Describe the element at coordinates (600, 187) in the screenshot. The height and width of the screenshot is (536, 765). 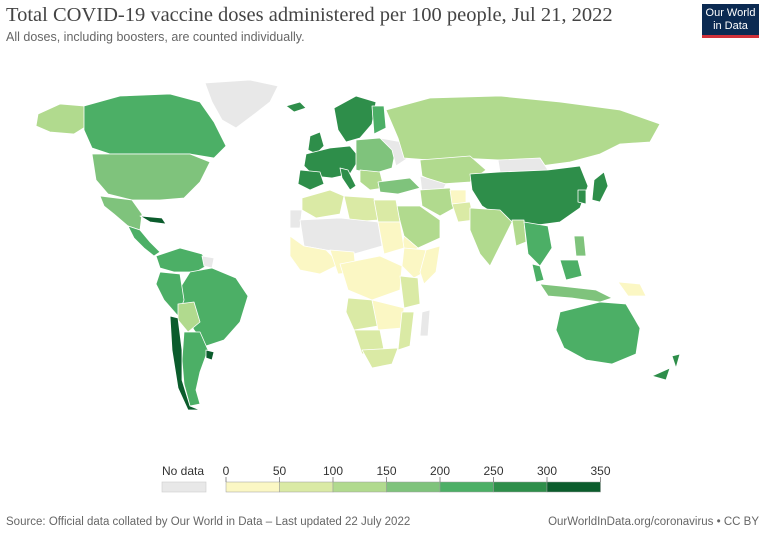
I see `region-japan` at that location.